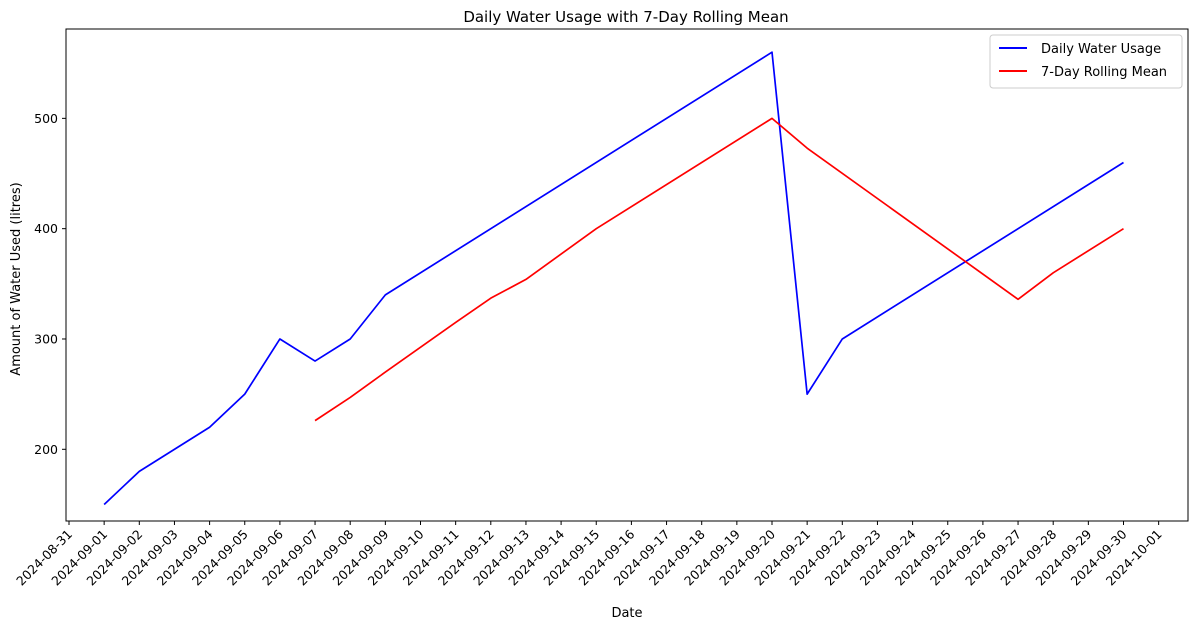 This screenshot has width=1204, height=629. What do you see at coordinates (46, 228) in the screenshot?
I see `y-tick-label: 400` at bounding box center [46, 228].